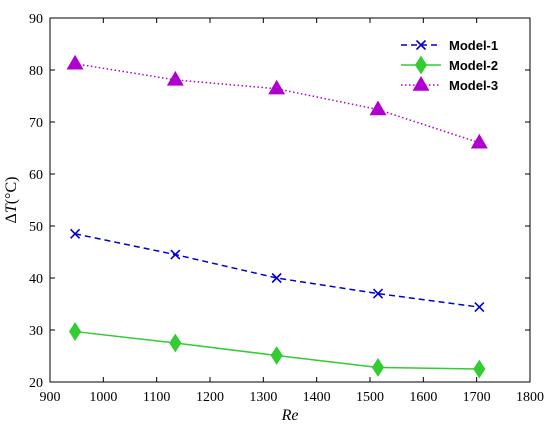 Image resolution: width=550 pixels, height=432 pixels. What do you see at coordinates (11, 208) in the screenshot?
I see `y-axis-label-variable: T` at bounding box center [11, 208].